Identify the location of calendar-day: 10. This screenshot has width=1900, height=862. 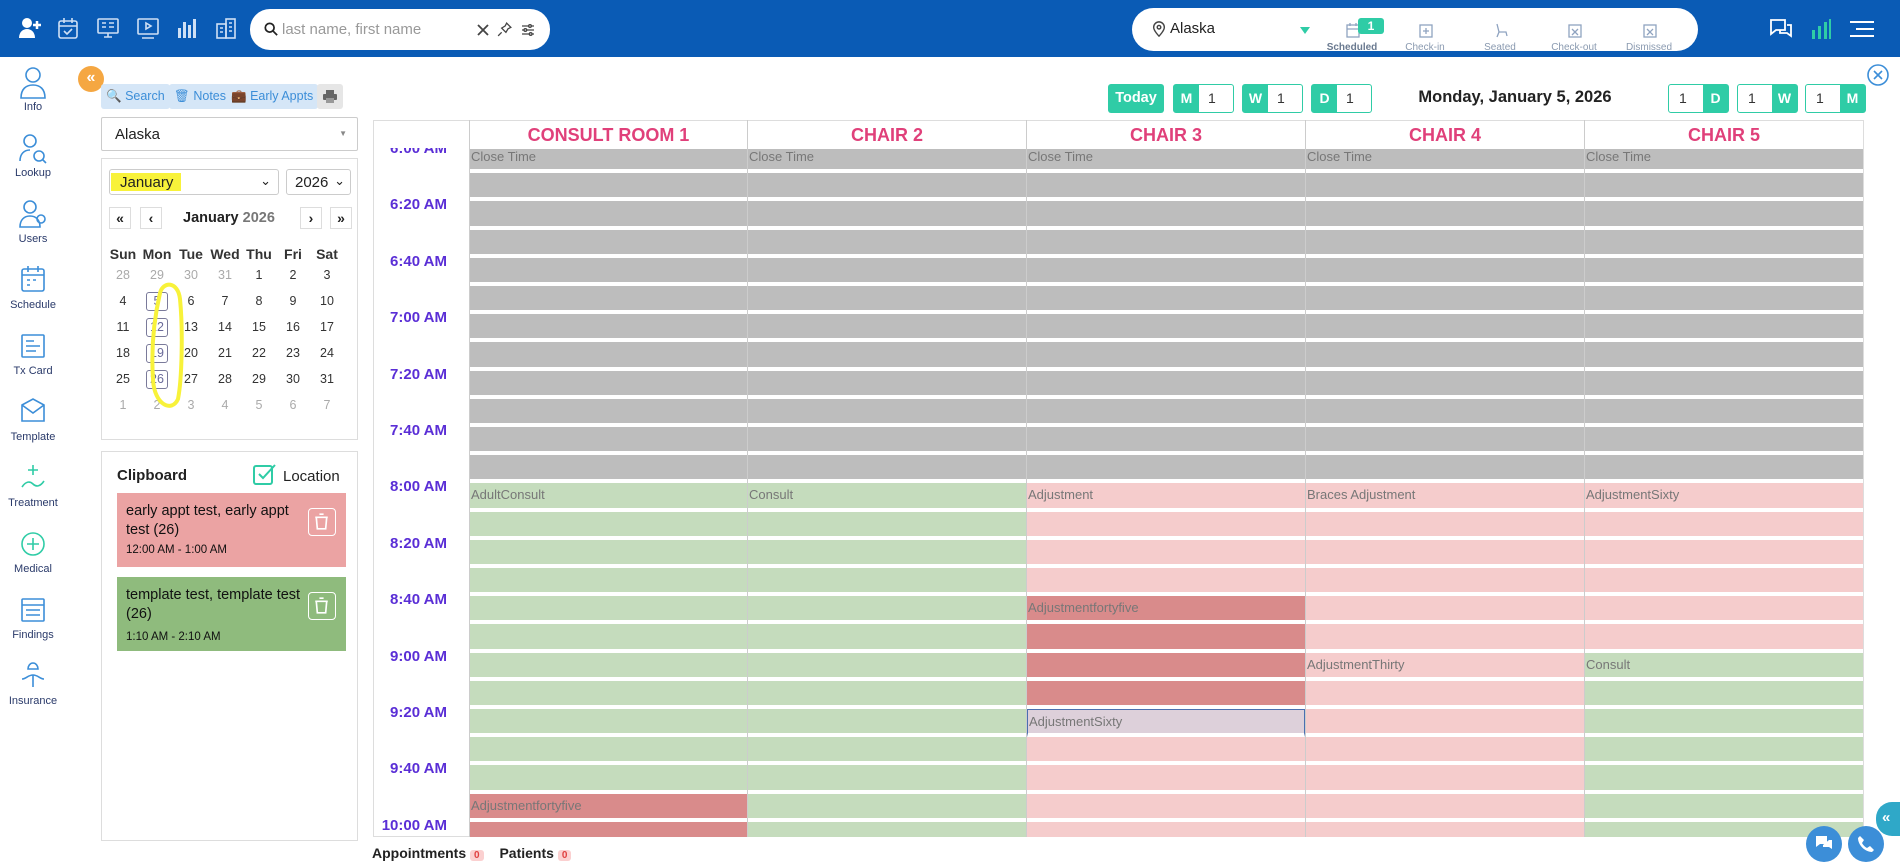
(327, 301).